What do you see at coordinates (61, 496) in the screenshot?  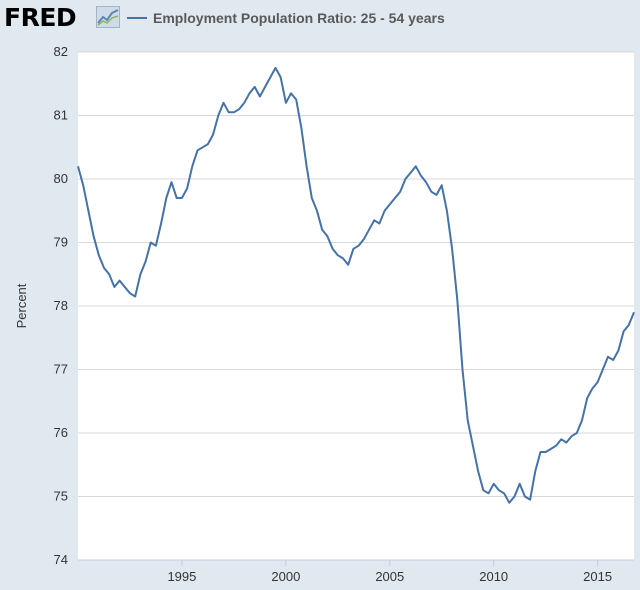 I see `y-tick-label: 75` at bounding box center [61, 496].